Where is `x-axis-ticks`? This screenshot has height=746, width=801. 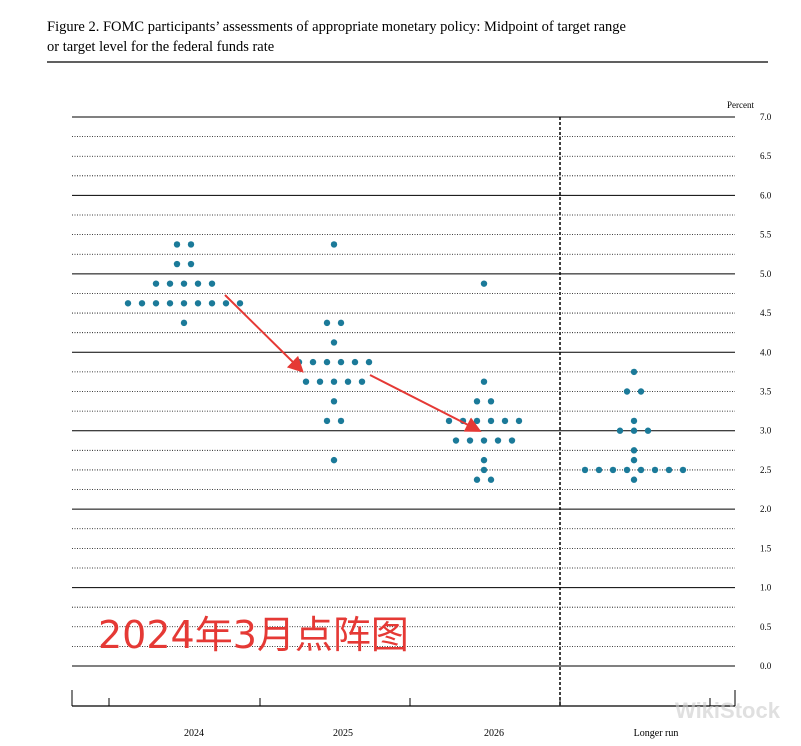 x-axis-ticks is located at coordinates (403, 698).